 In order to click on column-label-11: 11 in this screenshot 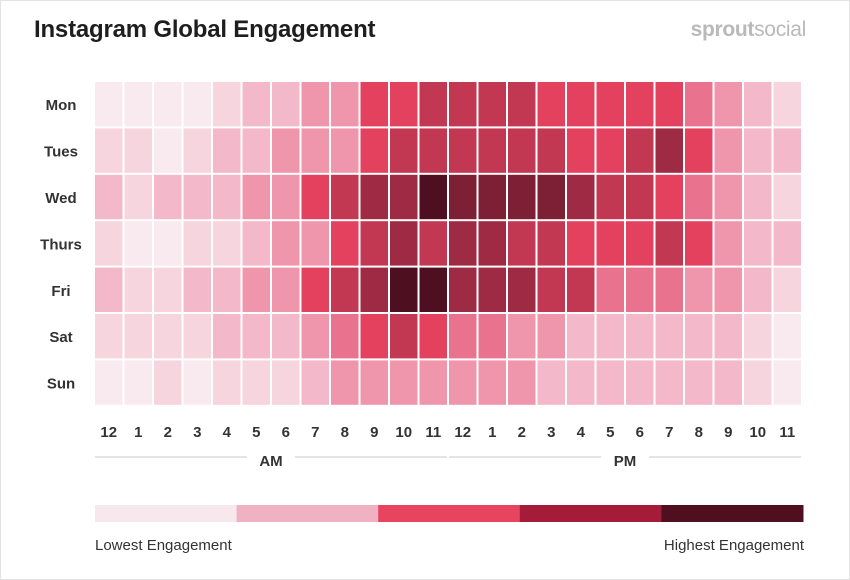, I will do `click(433, 432)`.